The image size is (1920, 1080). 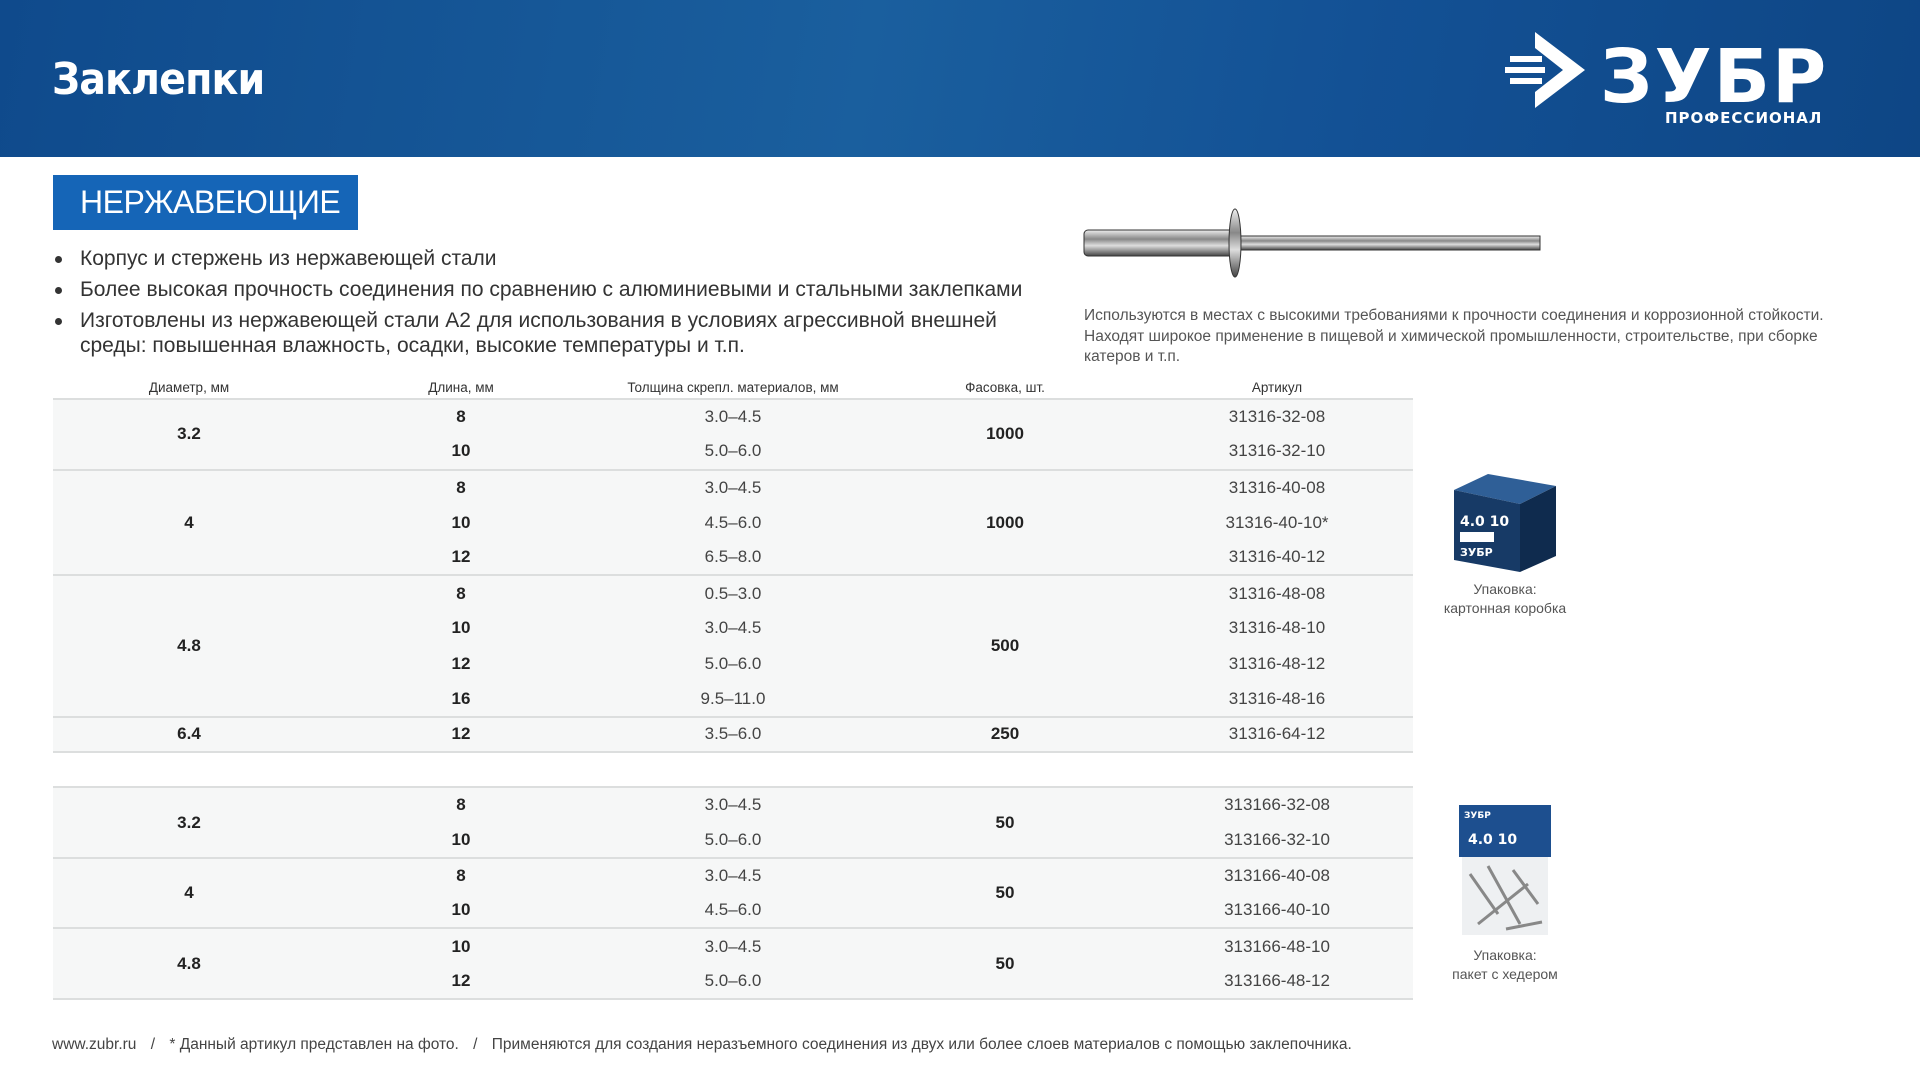 What do you see at coordinates (1277, 522) in the screenshot?
I see `article-cell: 31316-40-10*` at bounding box center [1277, 522].